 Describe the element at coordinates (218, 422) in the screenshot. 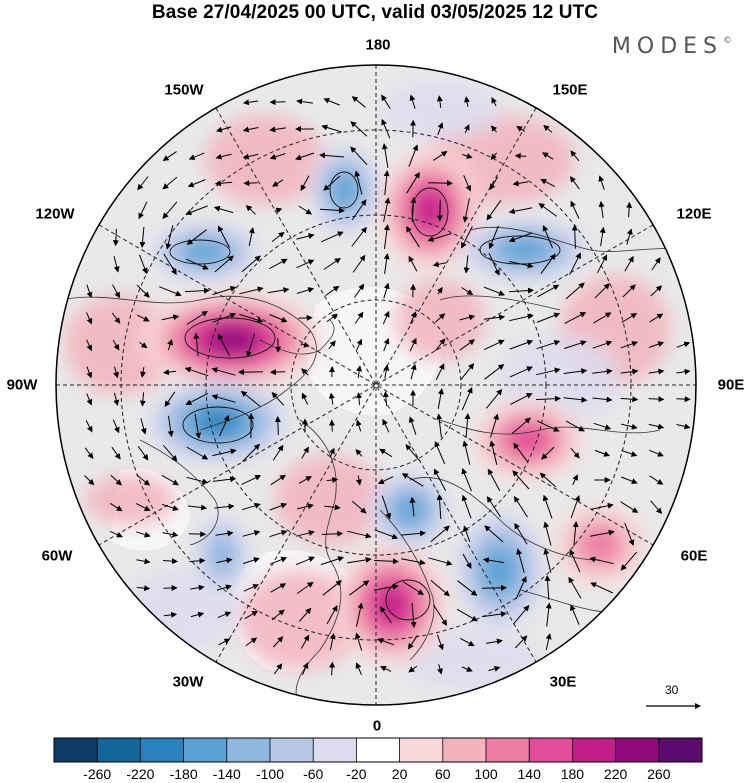

I see `anomaly-center-neg-hudson-bay` at that location.